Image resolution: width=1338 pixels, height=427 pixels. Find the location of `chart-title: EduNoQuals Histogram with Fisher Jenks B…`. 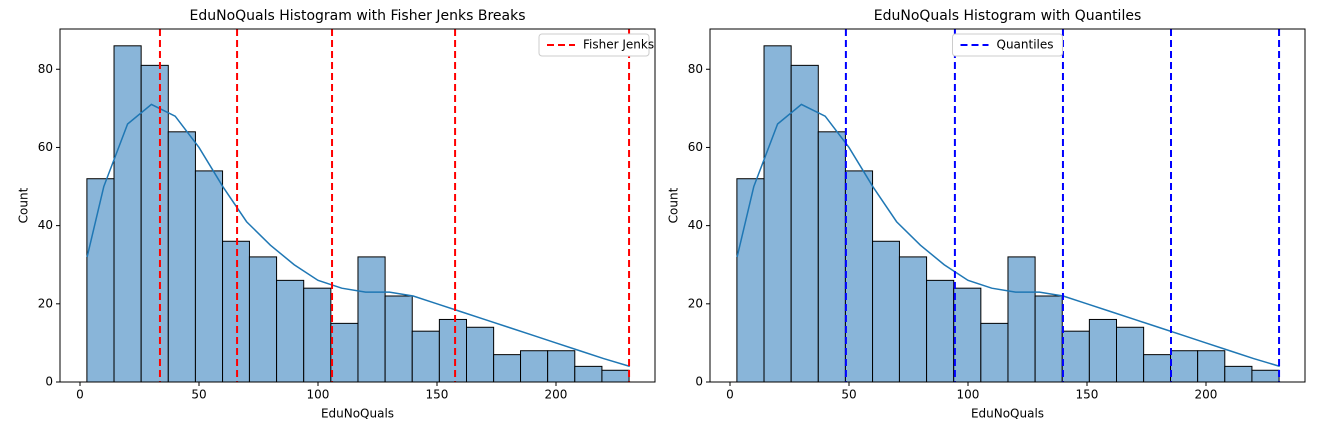

chart-title: EduNoQuals Histogram with Fisher Jenks B… is located at coordinates (358, 16).